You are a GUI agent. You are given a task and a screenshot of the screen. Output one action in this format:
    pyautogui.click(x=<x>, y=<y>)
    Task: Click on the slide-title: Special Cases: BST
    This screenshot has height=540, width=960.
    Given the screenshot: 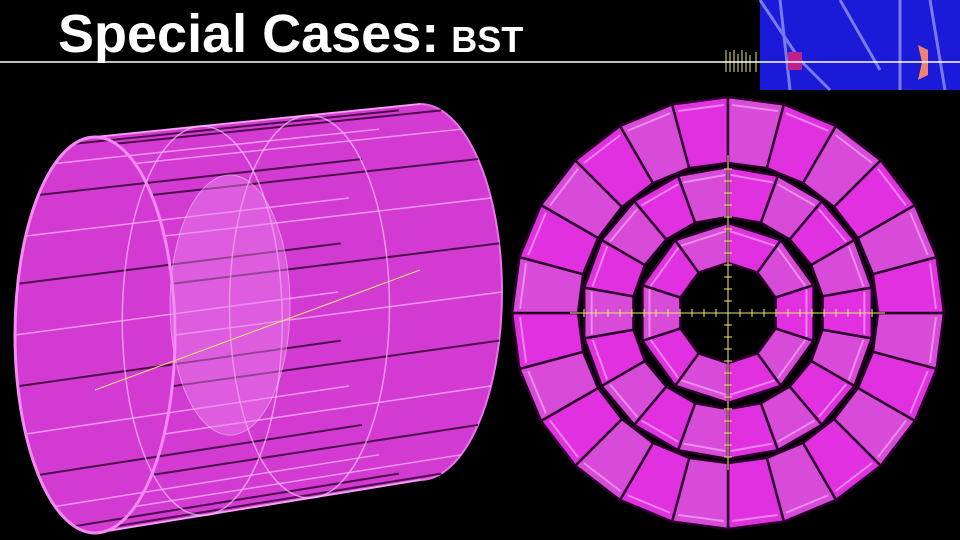 What is the action you would take?
    pyautogui.click(x=290, y=34)
    